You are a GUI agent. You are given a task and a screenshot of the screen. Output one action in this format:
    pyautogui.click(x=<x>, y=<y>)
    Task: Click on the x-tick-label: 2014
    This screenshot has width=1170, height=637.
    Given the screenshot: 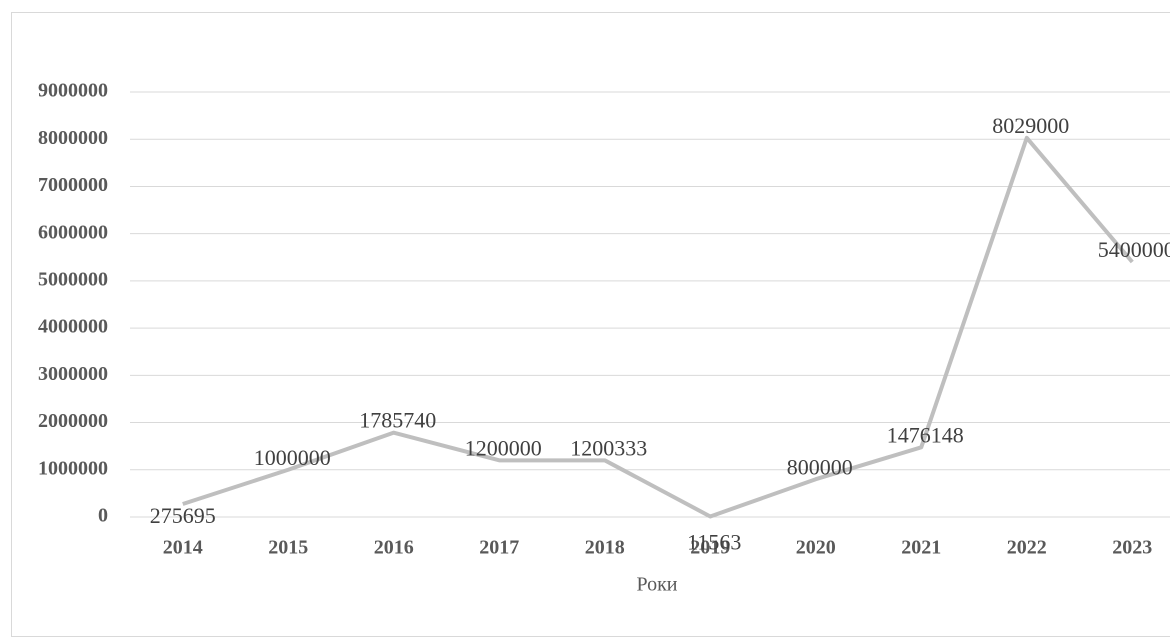 What is the action you would take?
    pyautogui.click(x=183, y=548)
    